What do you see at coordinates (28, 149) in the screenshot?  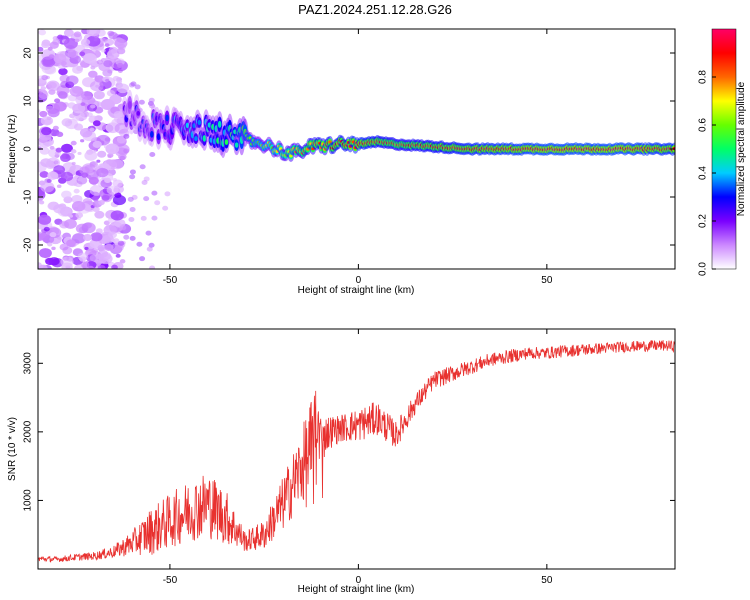 I see `y-tick-label: 0` at bounding box center [28, 149].